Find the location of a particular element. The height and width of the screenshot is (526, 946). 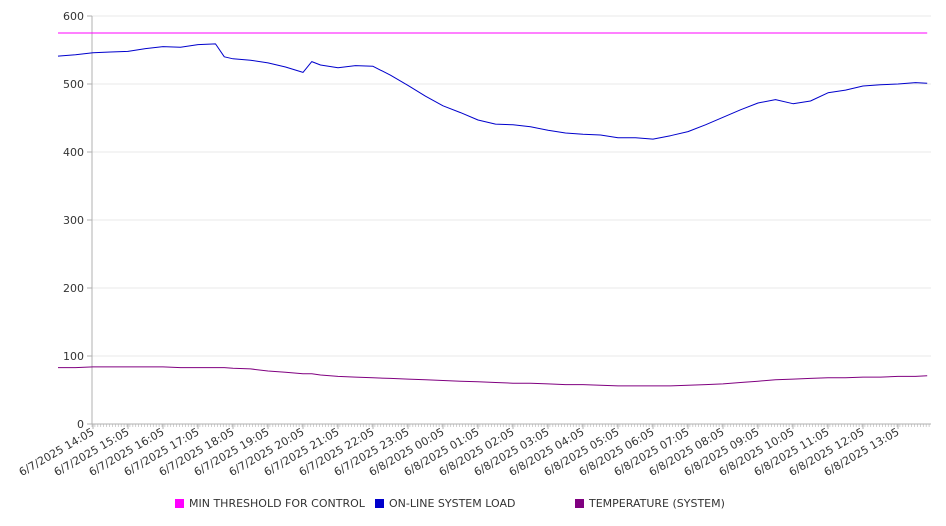

legend-label-min-threshold: MIN THRESHOLD FOR CONTROL is located at coordinates (277, 503).